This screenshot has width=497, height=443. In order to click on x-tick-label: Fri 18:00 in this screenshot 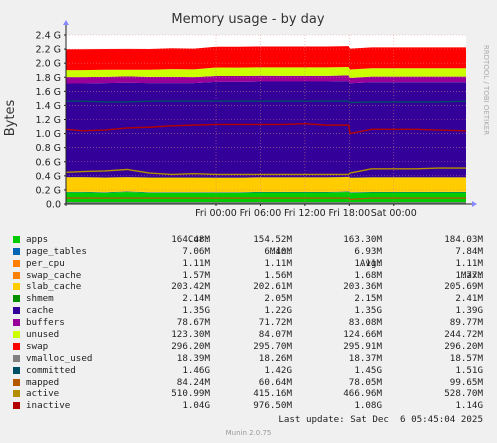, I will do `click(349, 213)`.